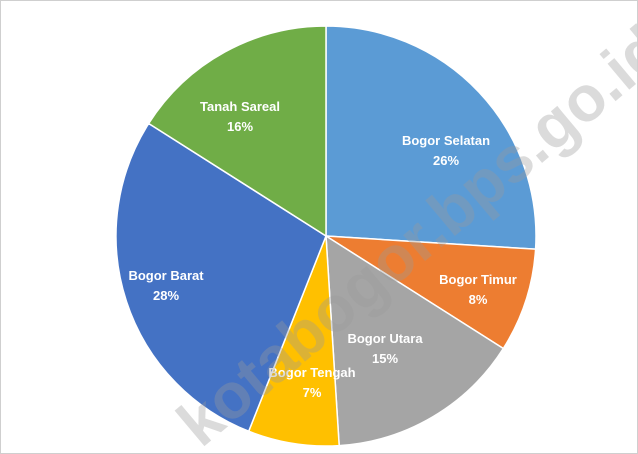 This screenshot has width=638, height=454. What do you see at coordinates (446, 160) in the screenshot?
I see `slice-value-label: 26%` at bounding box center [446, 160].